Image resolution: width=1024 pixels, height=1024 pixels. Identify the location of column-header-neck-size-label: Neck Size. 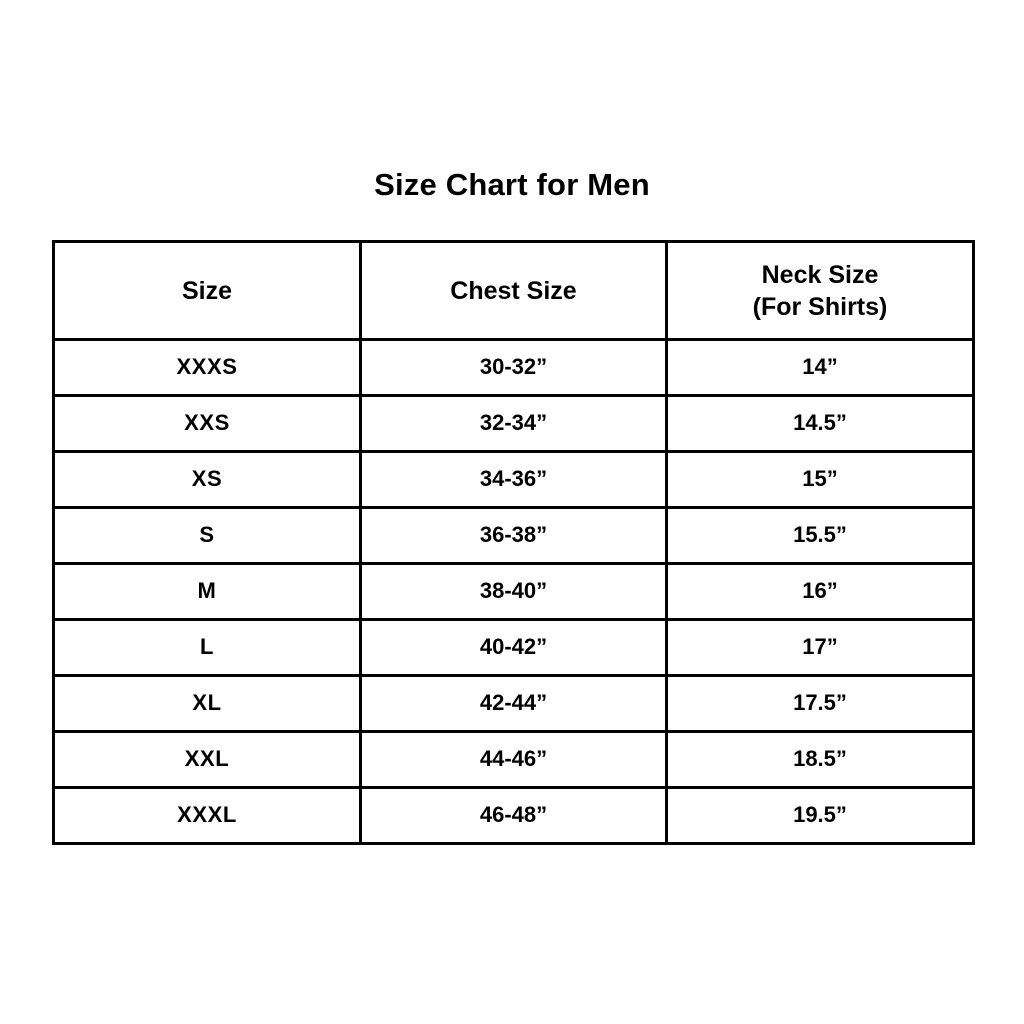
(820, 274).